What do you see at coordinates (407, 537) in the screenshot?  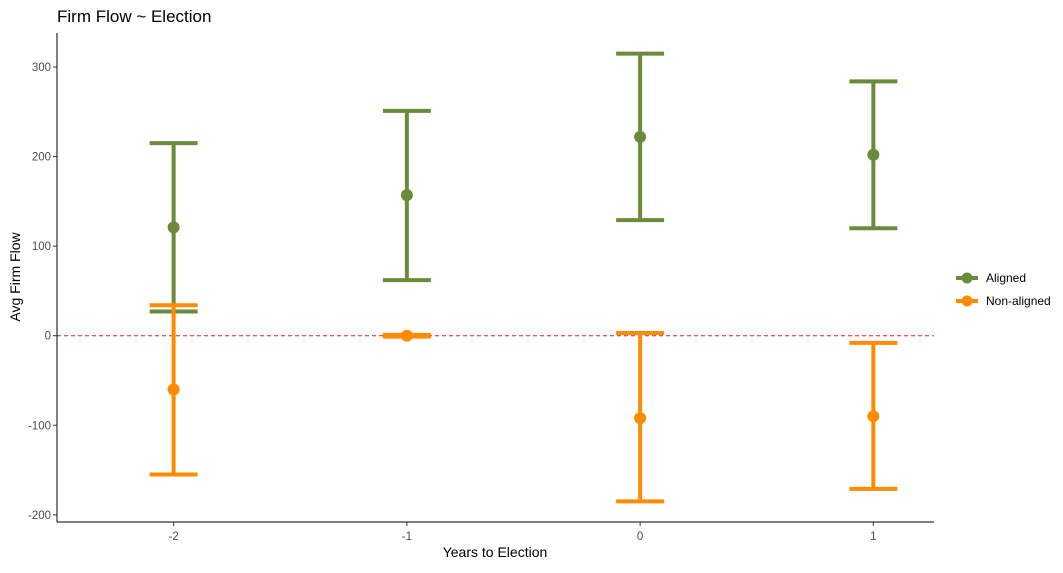 I see `x-tick-label: -1` at bounding box center [407, 537].